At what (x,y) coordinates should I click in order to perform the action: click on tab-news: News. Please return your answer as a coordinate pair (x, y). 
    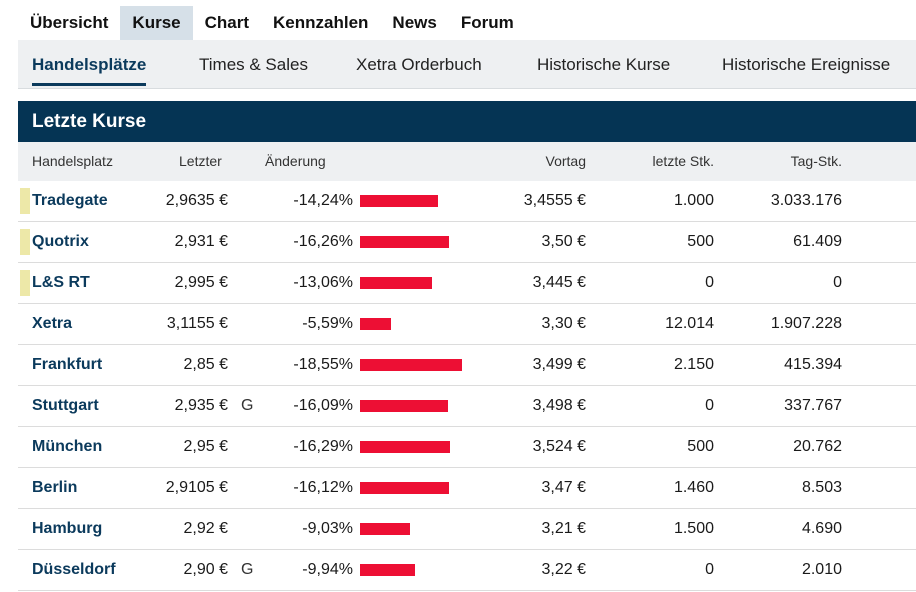
    Looking at the image, I should click on (414, 22).